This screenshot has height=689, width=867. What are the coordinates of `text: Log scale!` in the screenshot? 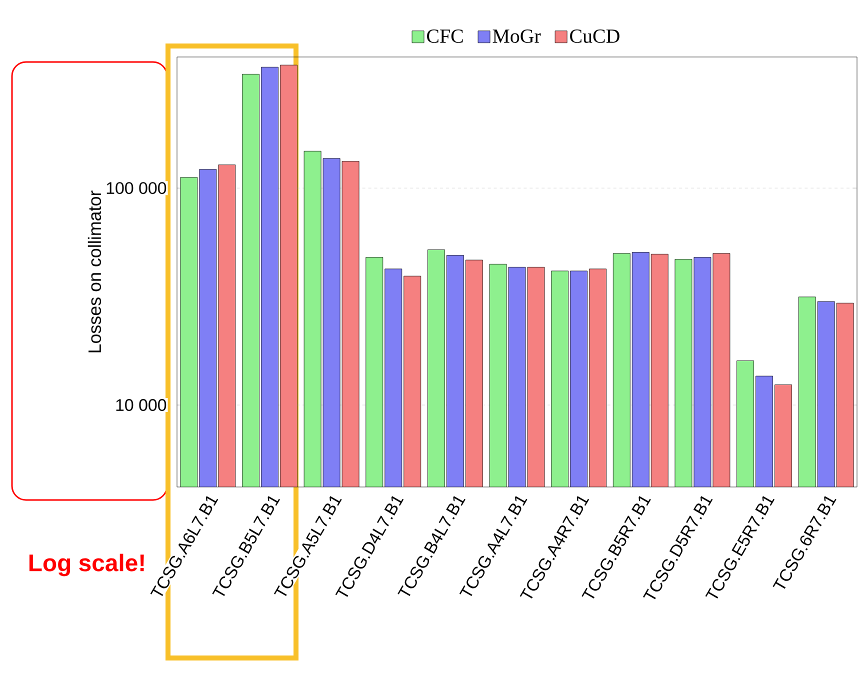 It's located at (86, 565).